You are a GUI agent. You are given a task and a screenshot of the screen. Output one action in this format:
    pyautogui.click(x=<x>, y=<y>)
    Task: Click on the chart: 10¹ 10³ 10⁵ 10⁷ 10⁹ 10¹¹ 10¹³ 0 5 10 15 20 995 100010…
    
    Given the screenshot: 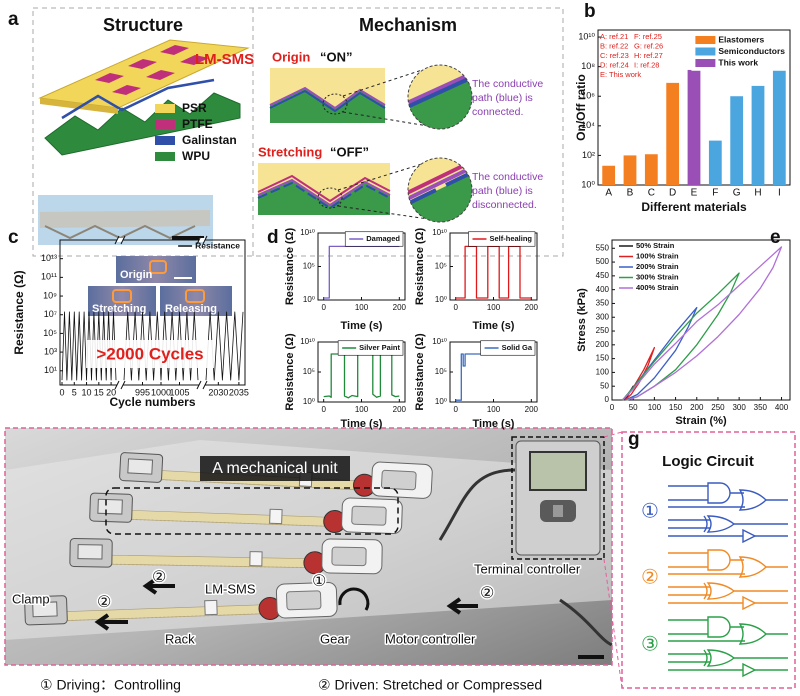 What is the action you would take?
    pyautogui.click(x=128, y=318)
    